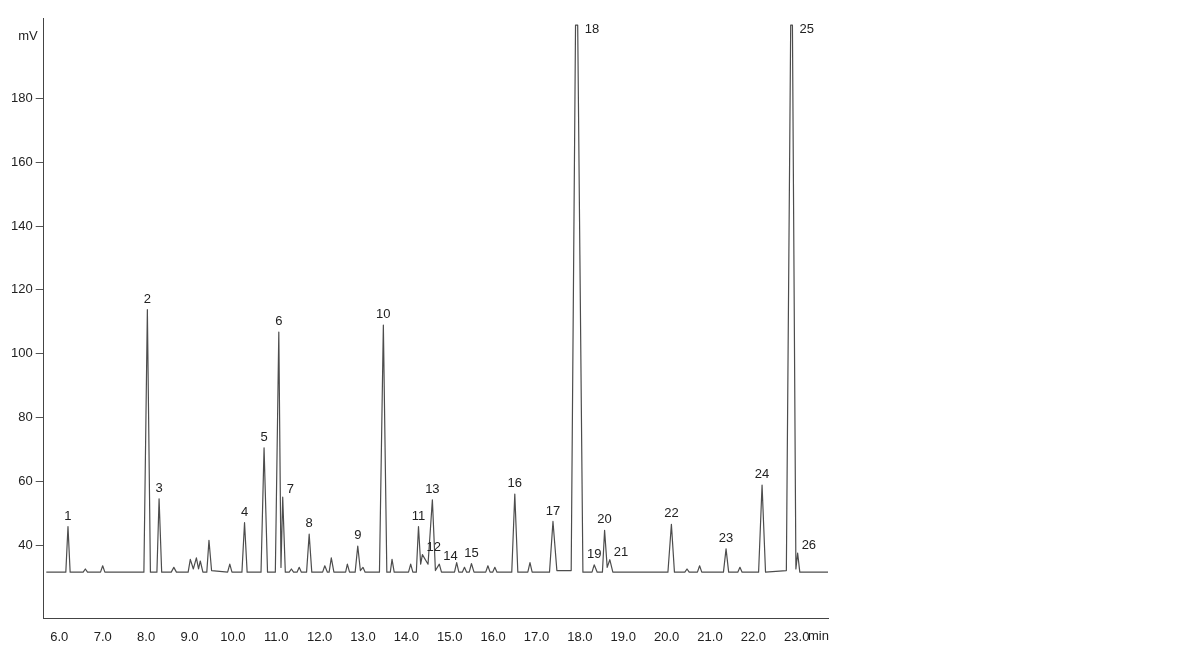 The height and width of the screenshot is (650, 1200). Describe the element at coordinates (797, 636) in the screenshot. I see `x-tick-label: 23.0` at that location.